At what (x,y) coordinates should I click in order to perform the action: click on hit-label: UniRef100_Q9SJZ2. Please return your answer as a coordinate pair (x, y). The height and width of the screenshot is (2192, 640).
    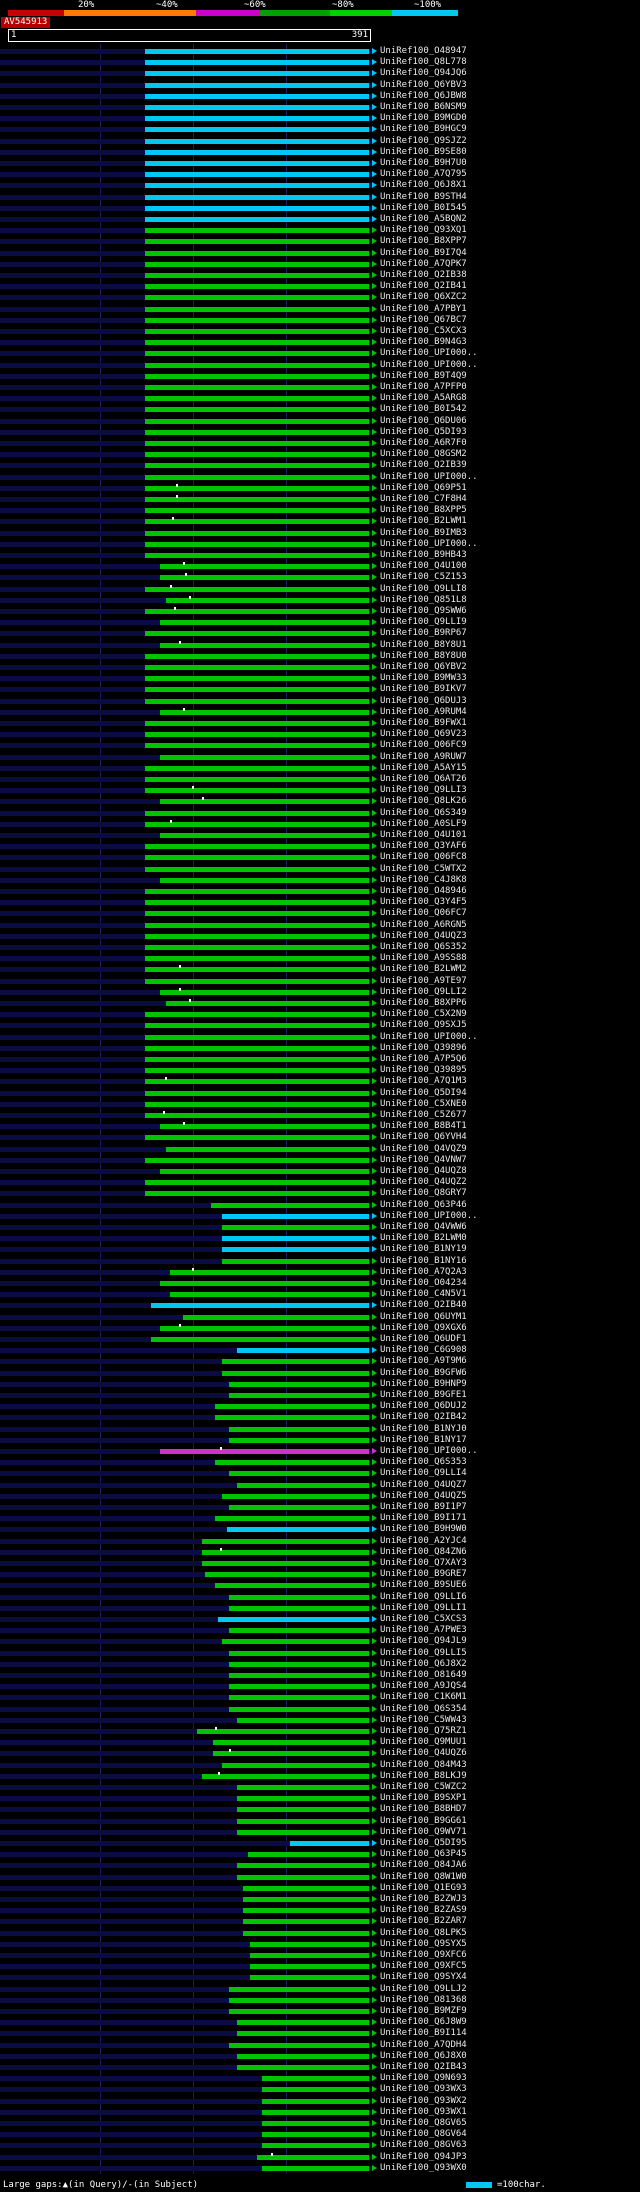
    Looking at the image, I should click on (423, 140).